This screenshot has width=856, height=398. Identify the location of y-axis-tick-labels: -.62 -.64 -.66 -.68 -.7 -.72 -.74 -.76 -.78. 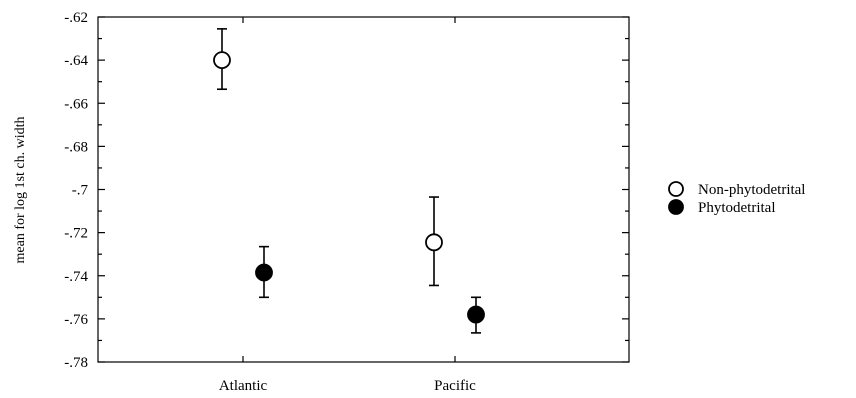
(76, 190).